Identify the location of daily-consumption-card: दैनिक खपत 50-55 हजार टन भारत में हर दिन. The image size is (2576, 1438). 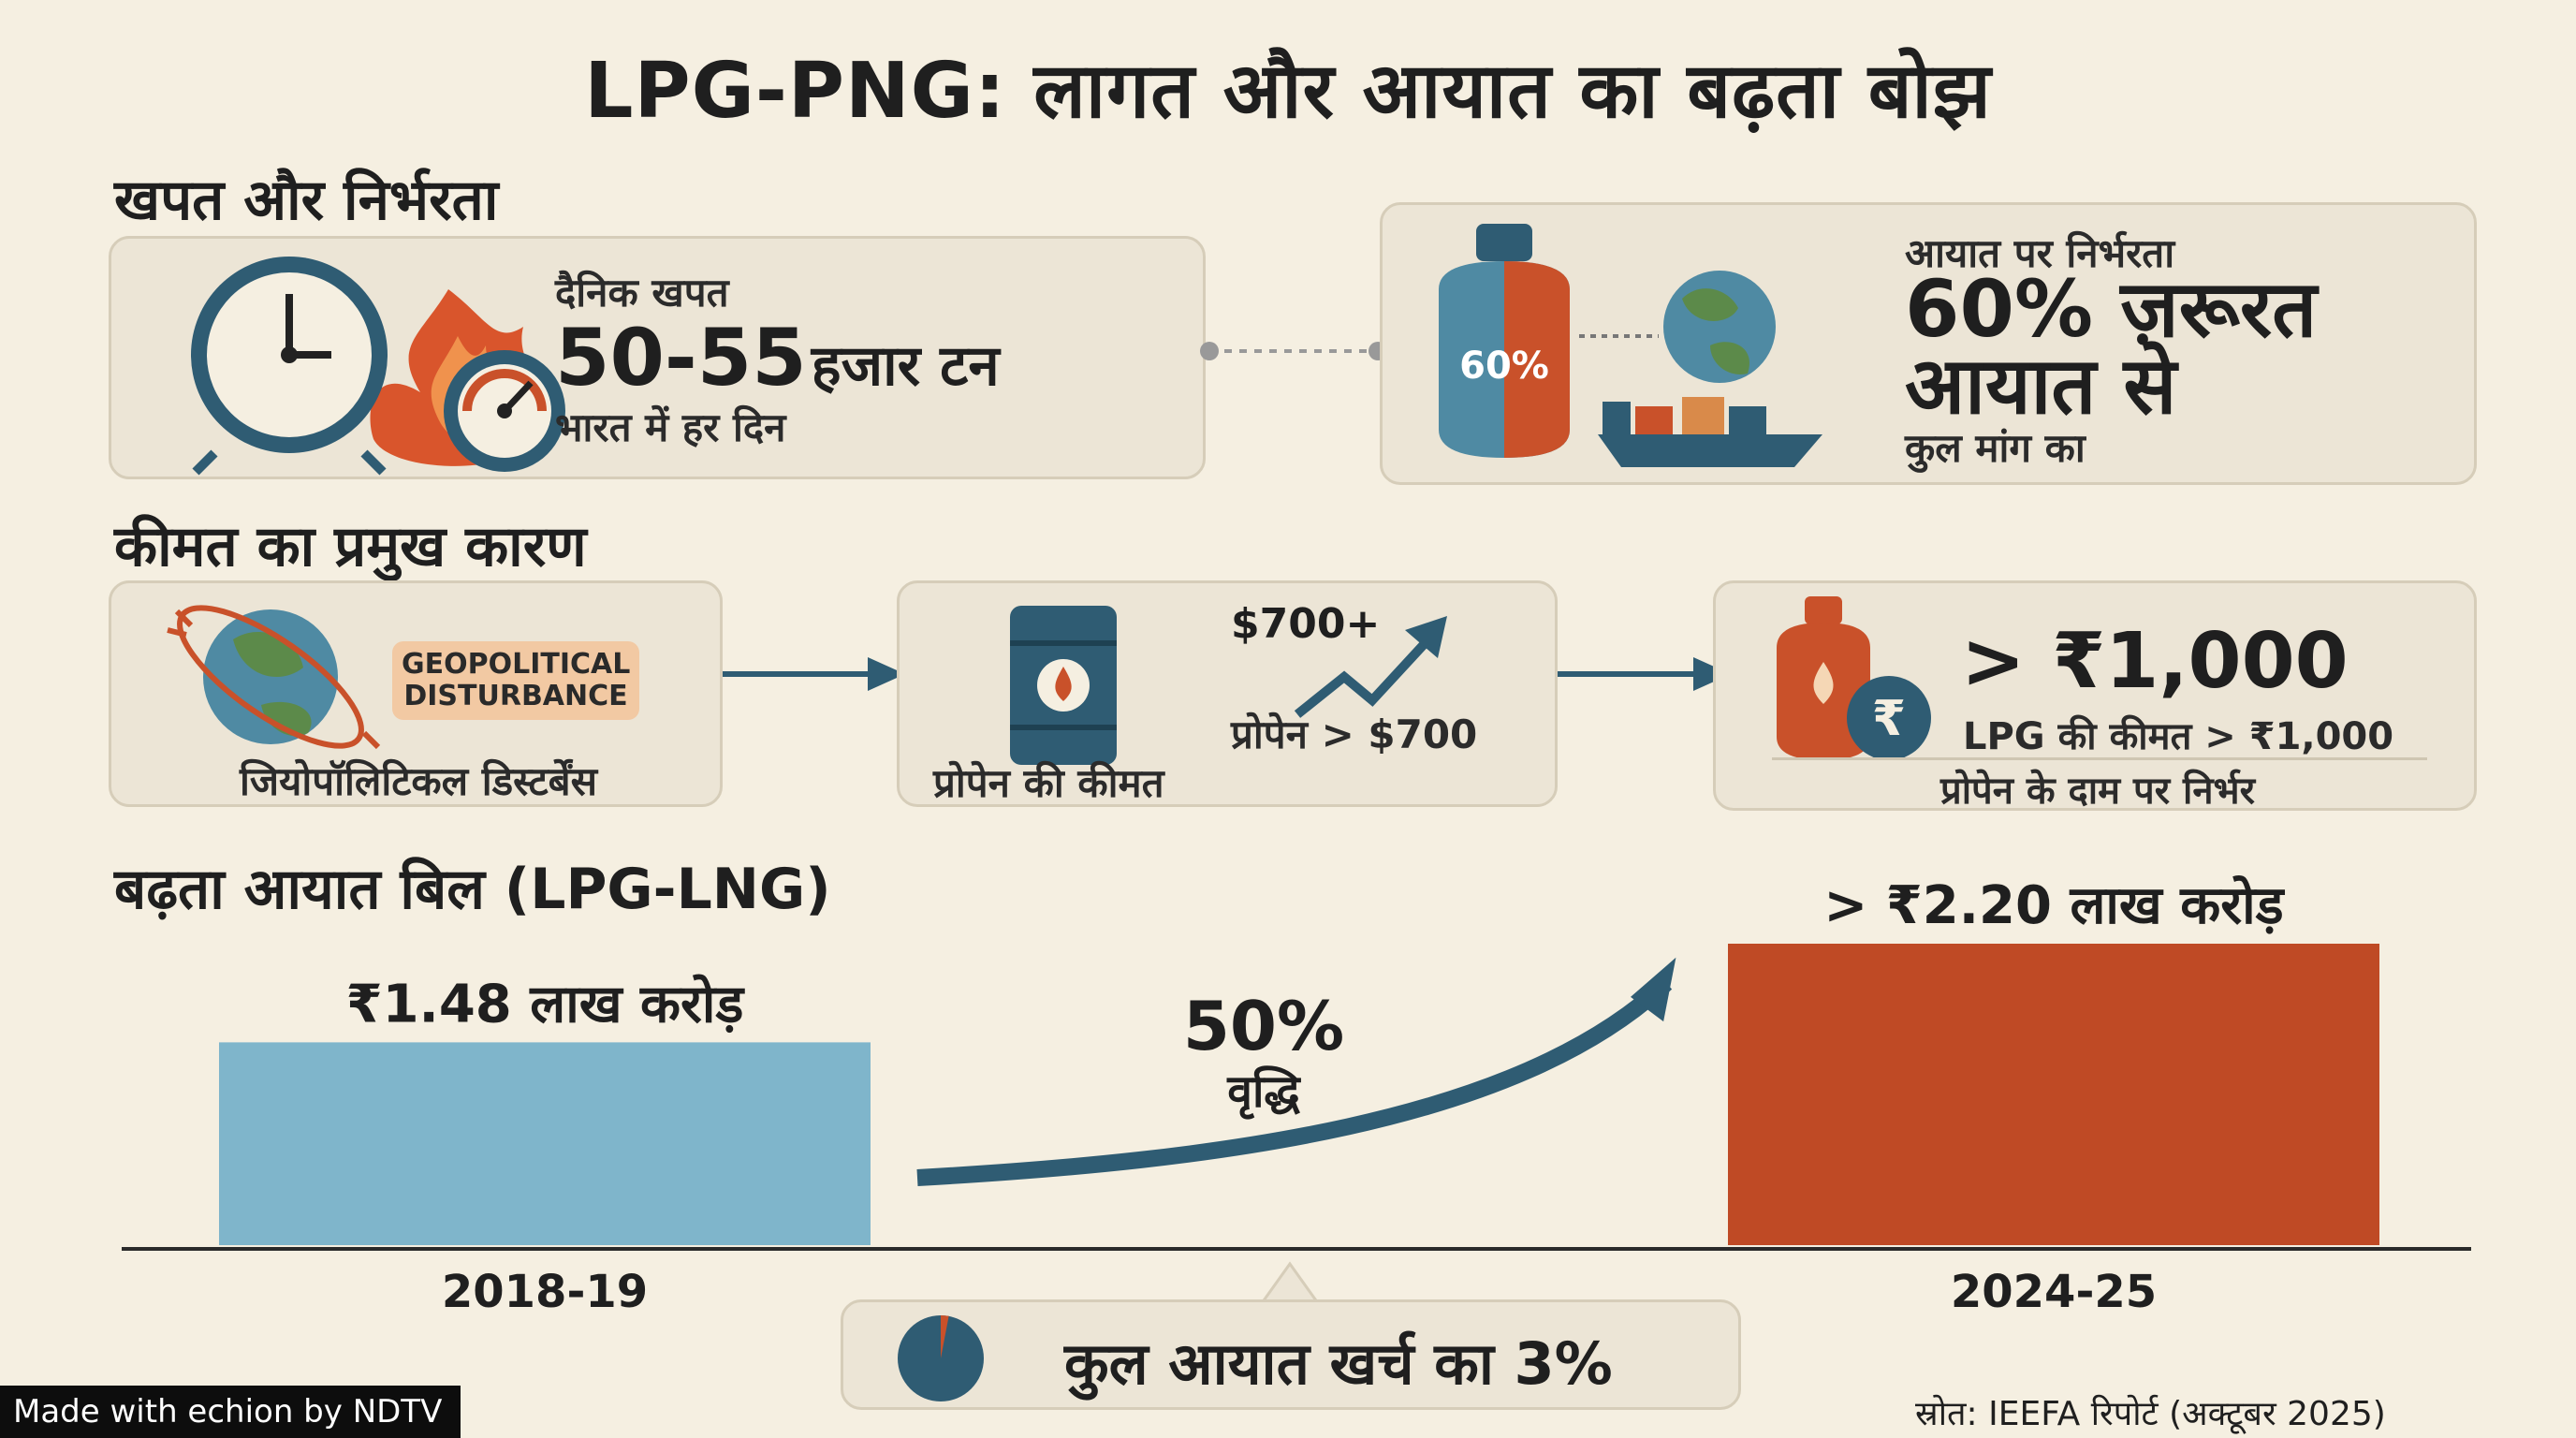
(657, 357).